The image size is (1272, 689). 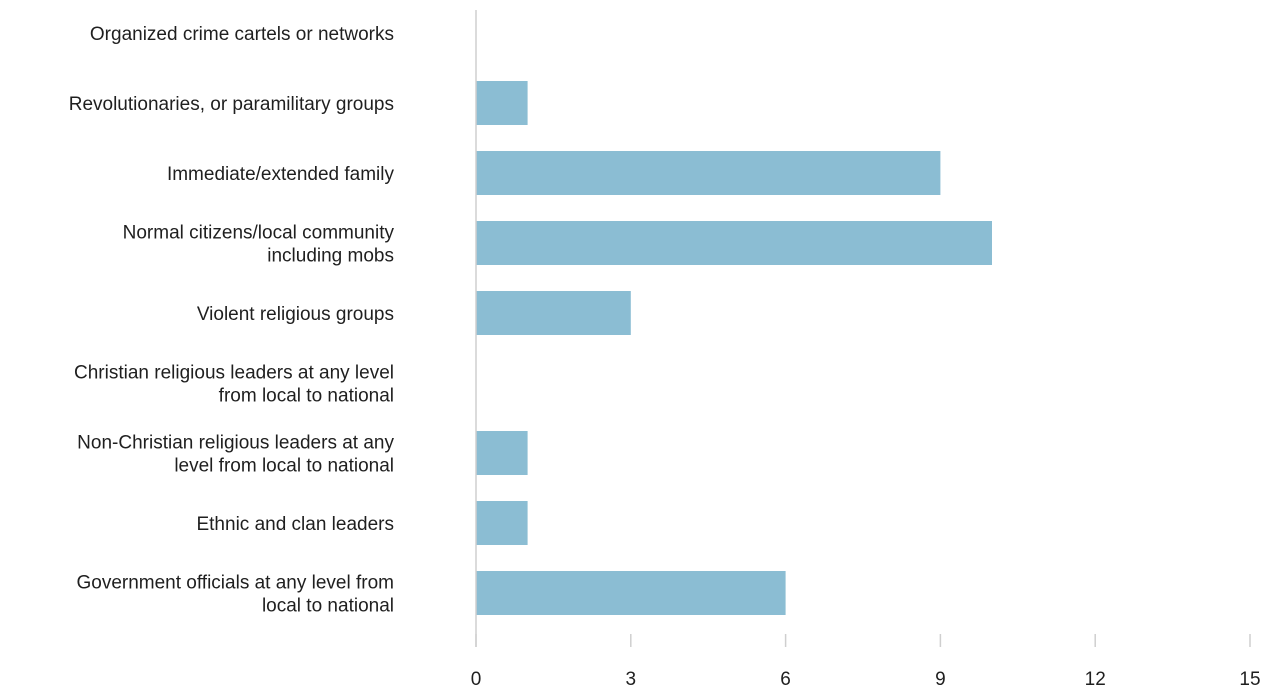 What do you see at coordinates (281, 174) in the screenshot?
I see `category-label: Immediate/extended family` at bounding box center [281, 174].